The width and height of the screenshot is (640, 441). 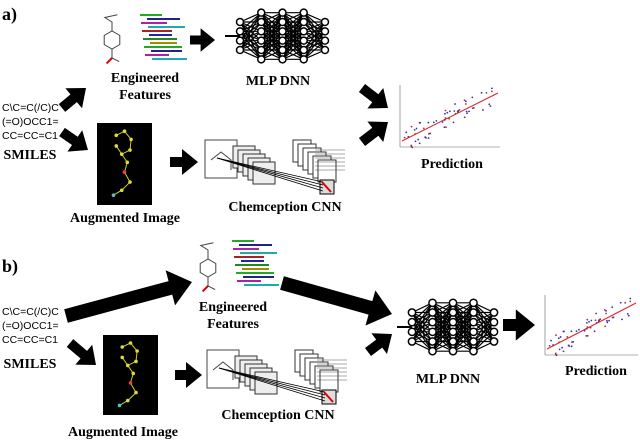 I want to click on red, so click(x=328, y=397).